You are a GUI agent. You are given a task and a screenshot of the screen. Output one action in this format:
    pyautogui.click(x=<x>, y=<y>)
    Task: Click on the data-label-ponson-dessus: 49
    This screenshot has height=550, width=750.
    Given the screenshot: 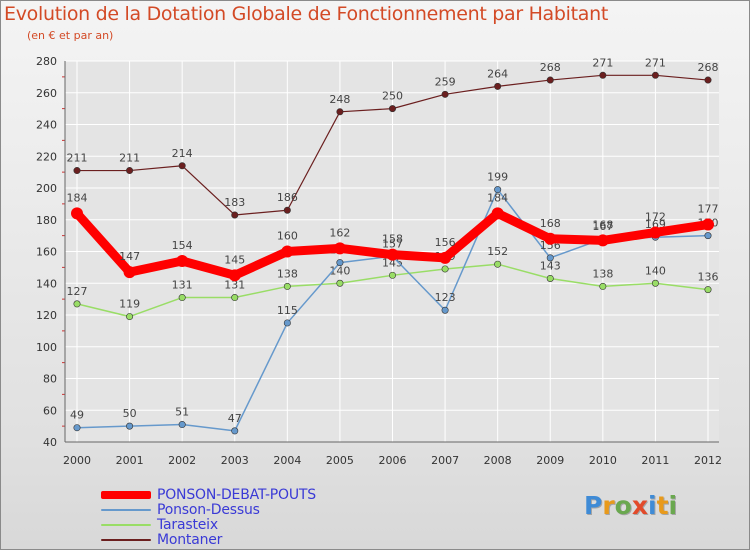 What is the action you would take?
    pyautogui.click(x=77, y=415)
    